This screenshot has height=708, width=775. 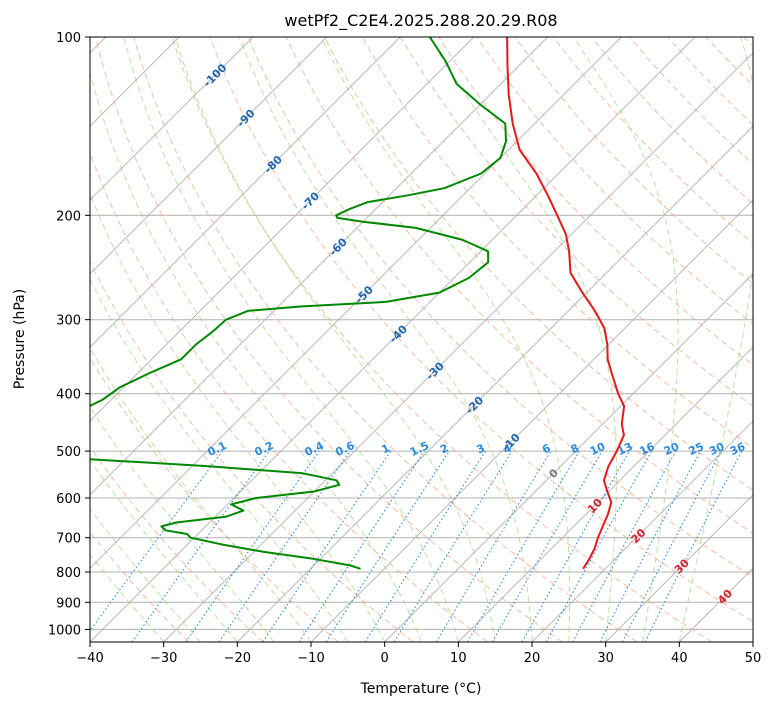 What do you see at coordinates (696, 449) in the screenshot?
I see `mixing-ratio-label: 25` at bounding box center [696, 449].